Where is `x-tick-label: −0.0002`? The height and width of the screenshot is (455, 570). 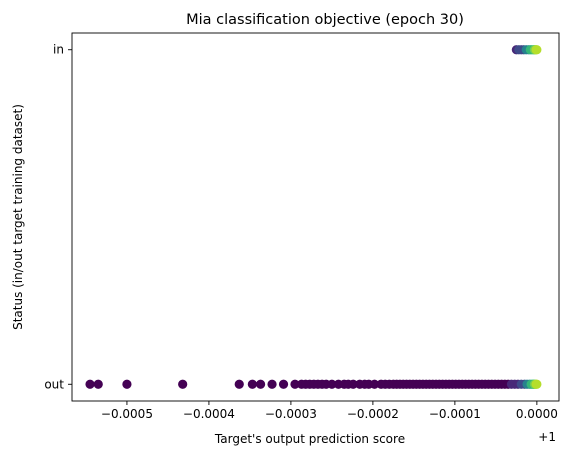
x-tick-label: −0.0002 is located at coordinates (373, 414).